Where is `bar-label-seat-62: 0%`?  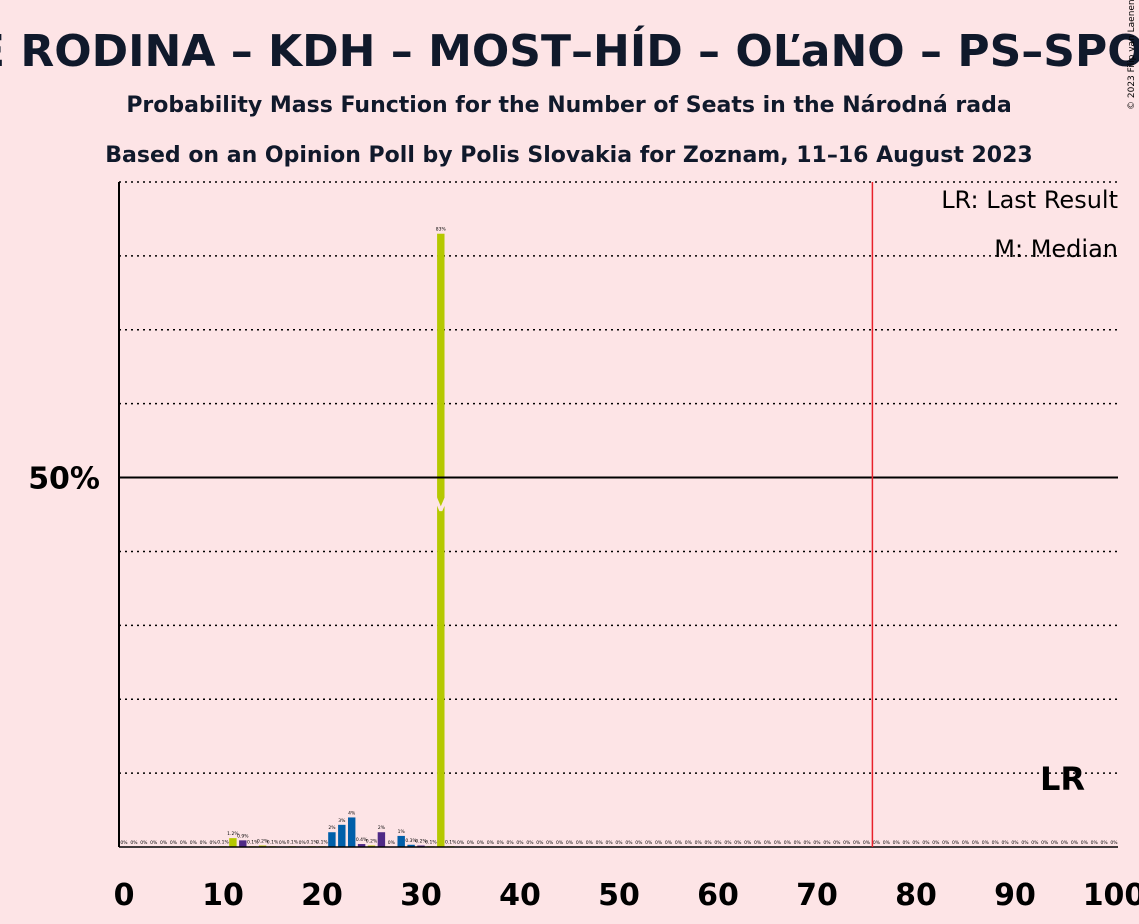
bar-label-seat-62: 0% is located at coordinates (738, 843).